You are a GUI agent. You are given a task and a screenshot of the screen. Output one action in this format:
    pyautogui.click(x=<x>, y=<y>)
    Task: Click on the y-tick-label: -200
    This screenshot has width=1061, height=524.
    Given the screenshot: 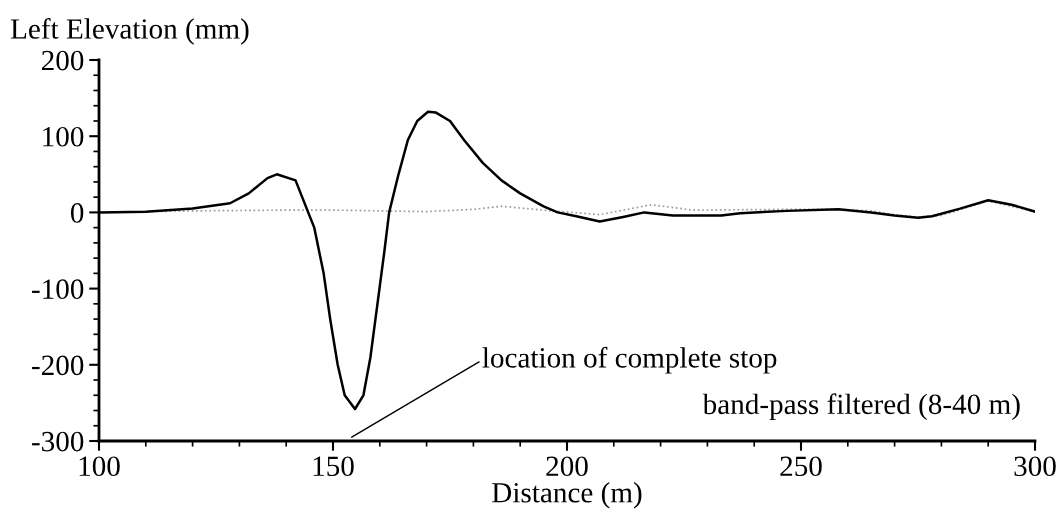 What is the action you would take?
    pyautogui.click(x=58, y=365)
    